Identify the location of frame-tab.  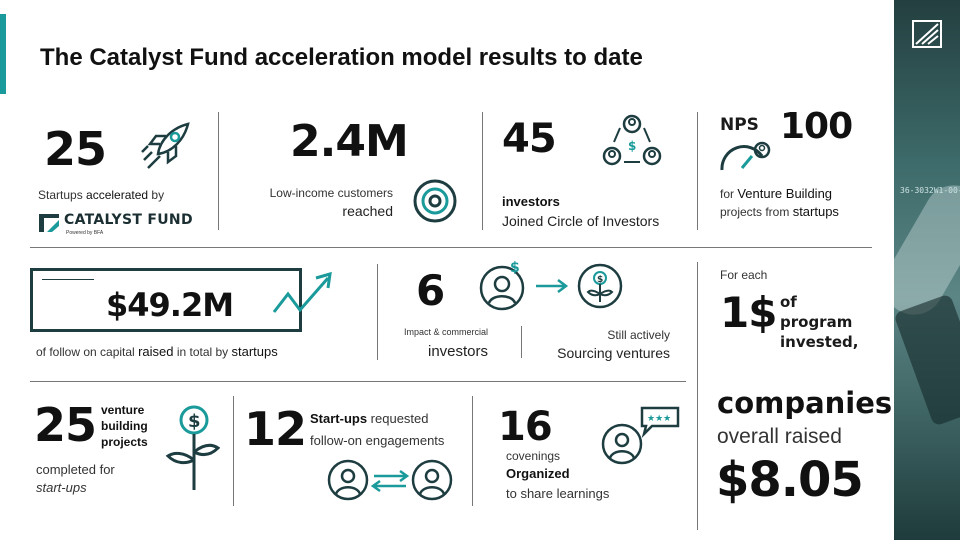
(68, 279).